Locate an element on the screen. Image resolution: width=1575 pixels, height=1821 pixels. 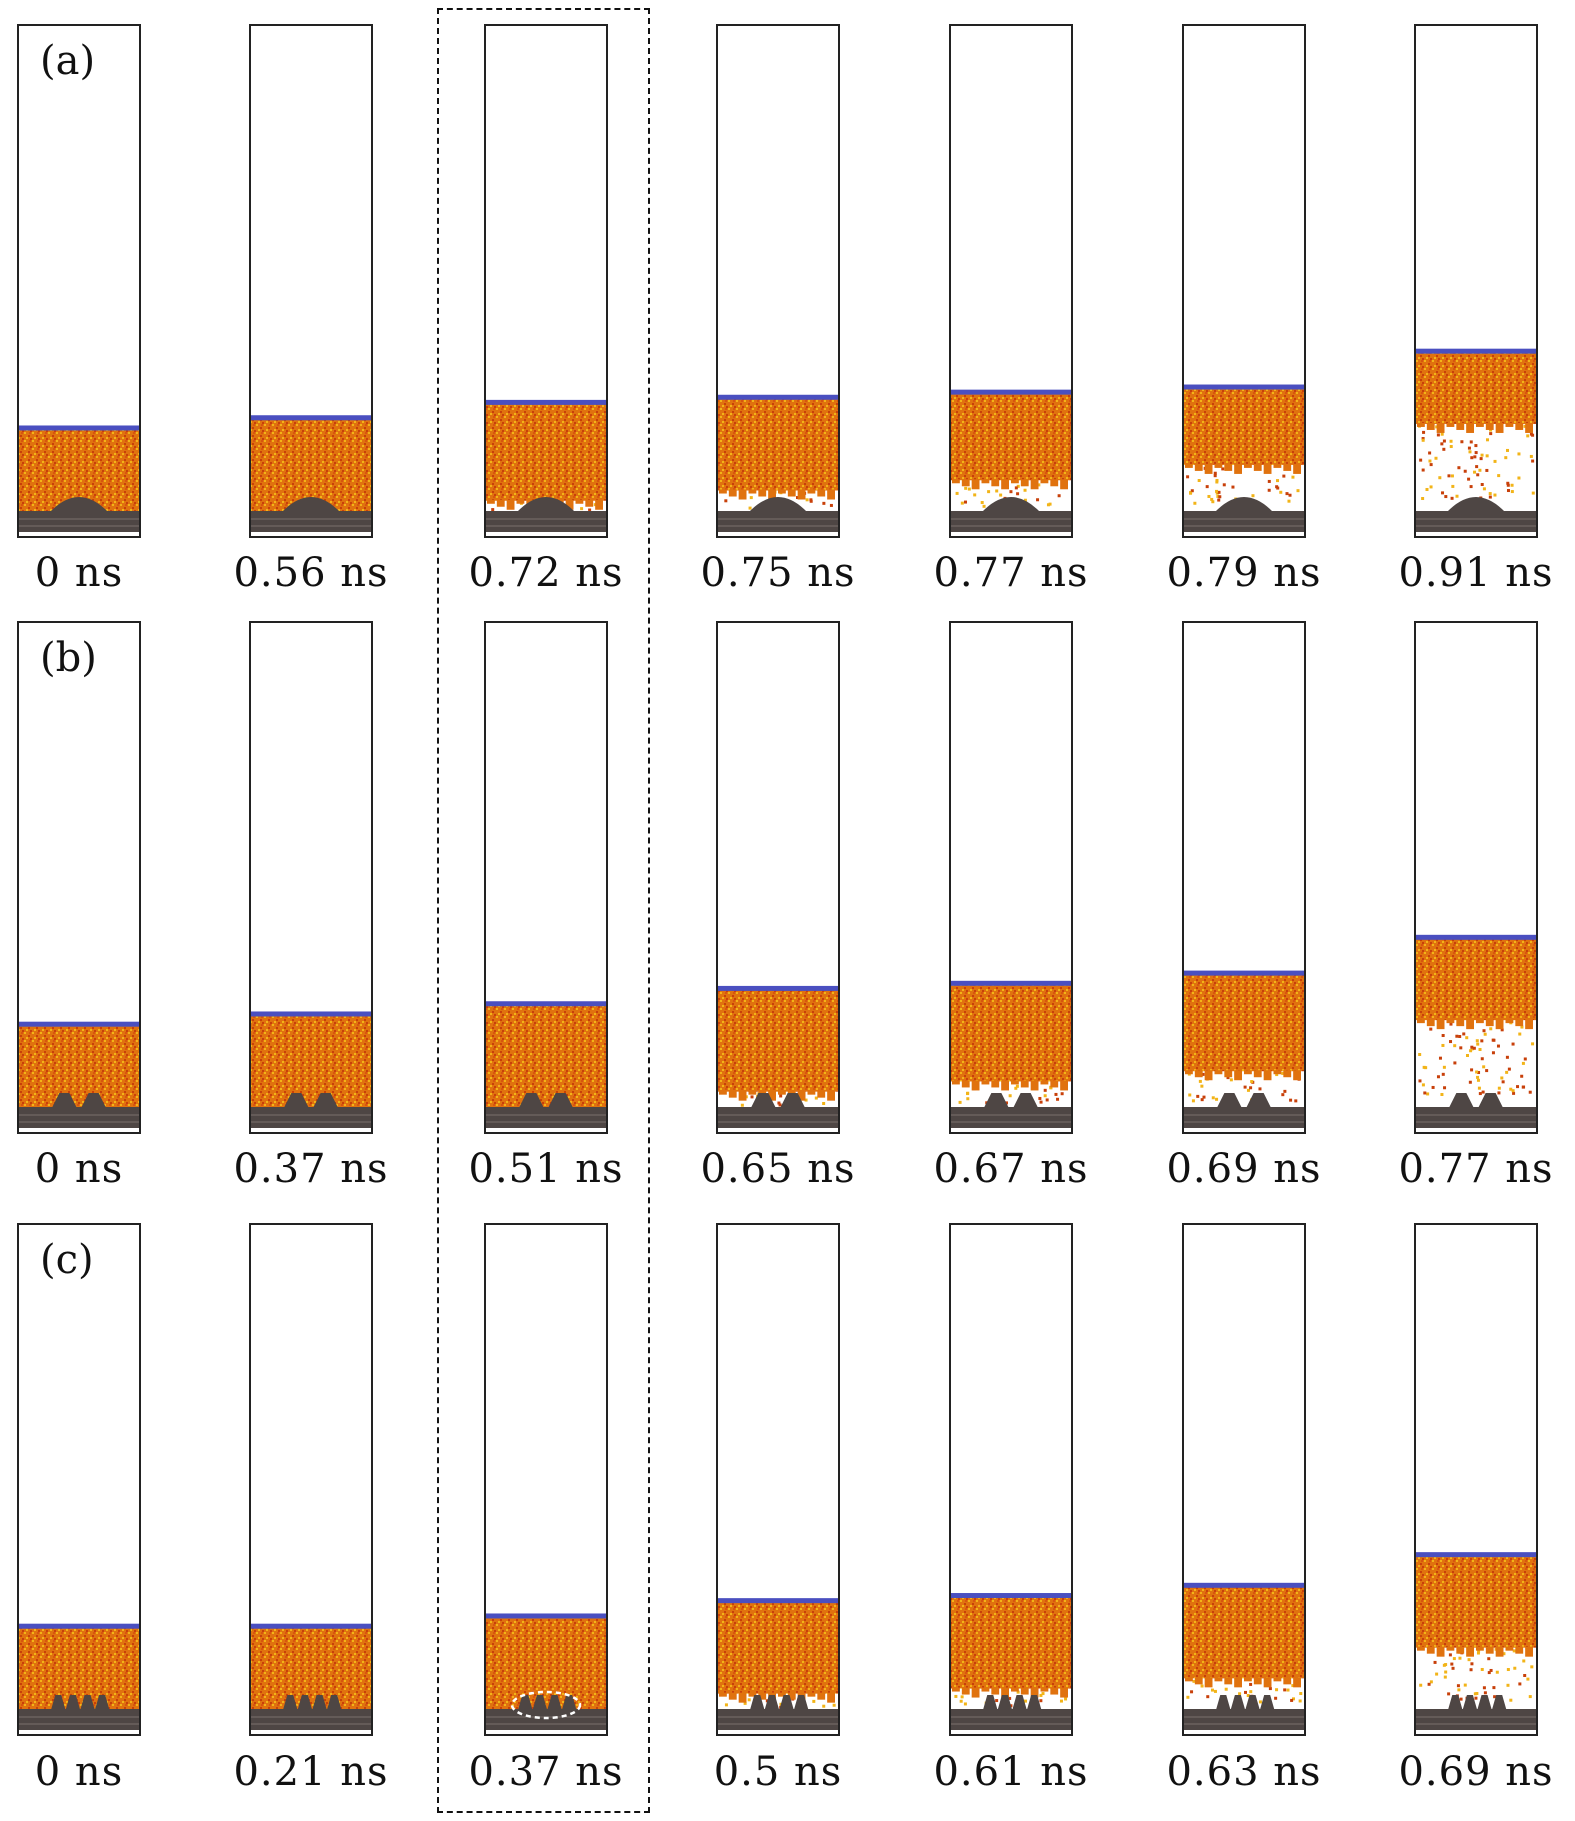
panel-label: (b) is located at coordinates (68, 658).